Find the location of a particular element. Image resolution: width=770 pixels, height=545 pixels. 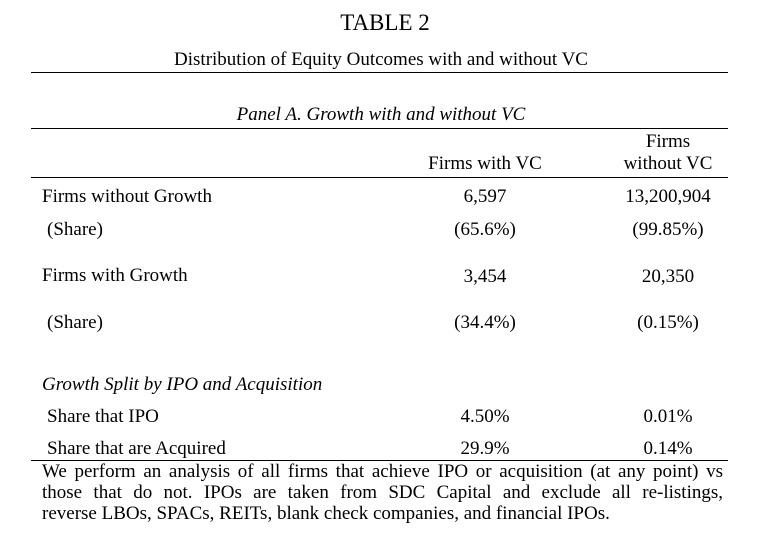

cell-no-vc: 13,200,904 is located at coordinates (668, 196).